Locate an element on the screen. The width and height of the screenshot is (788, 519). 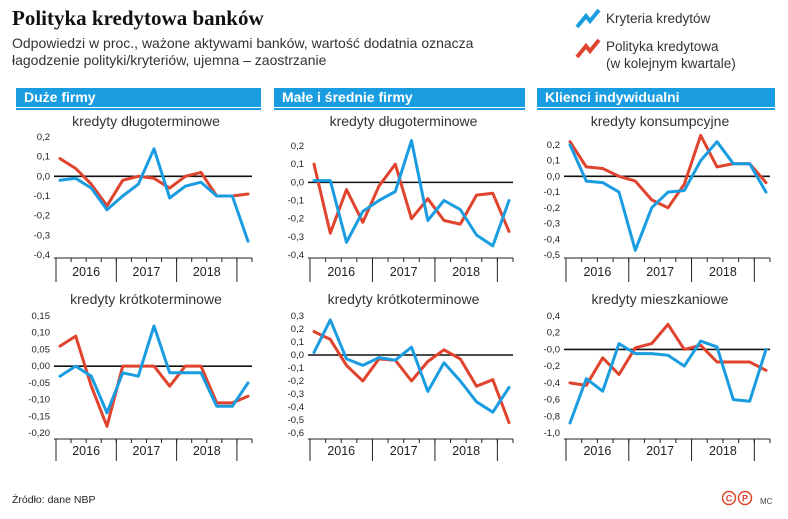
source-note: Źródło: dane NBP is located at coordinates (54, 500).